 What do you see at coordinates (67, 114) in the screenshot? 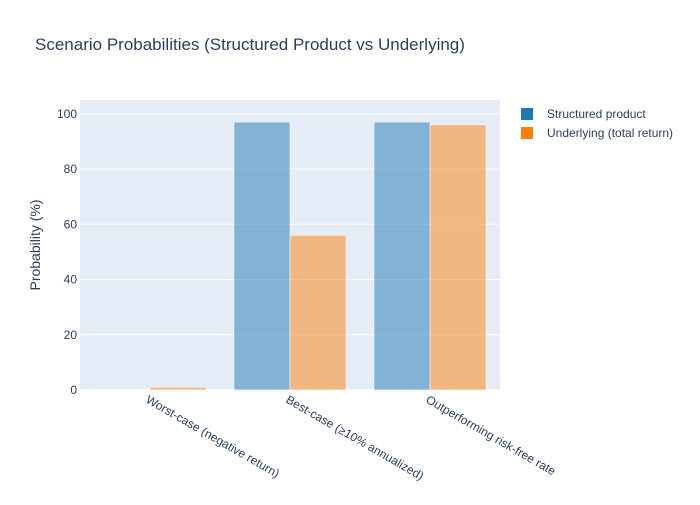
I see `y-tick-label: 100` at bounding box center [67, 114].